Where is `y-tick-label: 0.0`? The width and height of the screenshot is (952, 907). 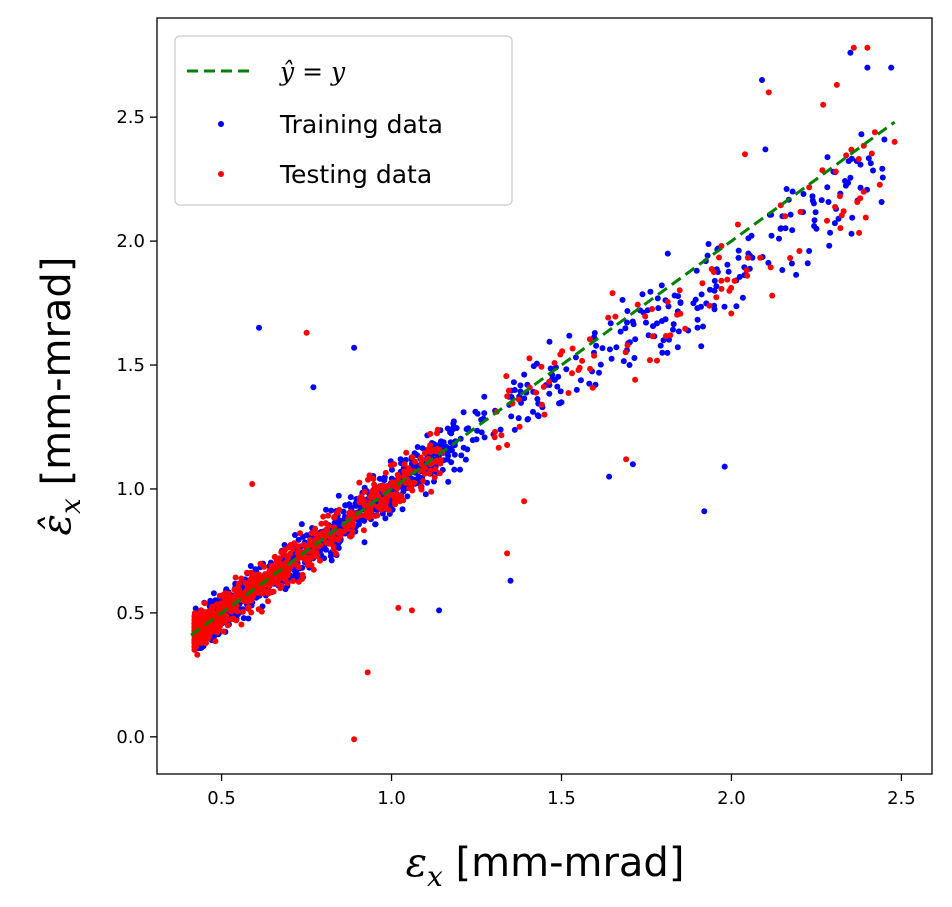 y-tick-label: 0.0 is located at coordinates (130, 737).